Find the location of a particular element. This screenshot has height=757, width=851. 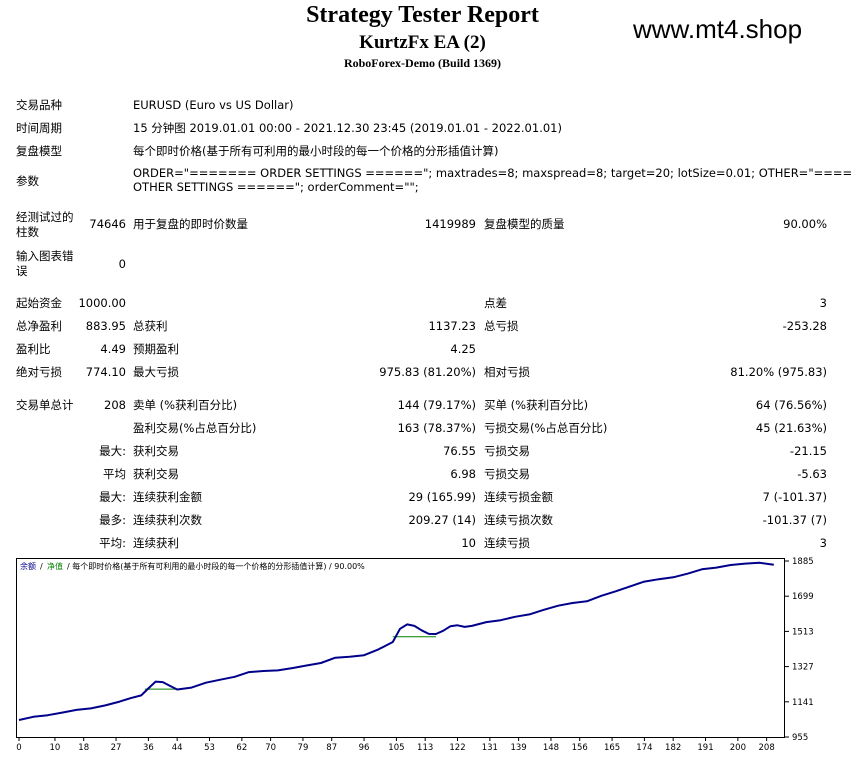

largest-loss-label: 亏损交易 is located at coordinates (507, 451).